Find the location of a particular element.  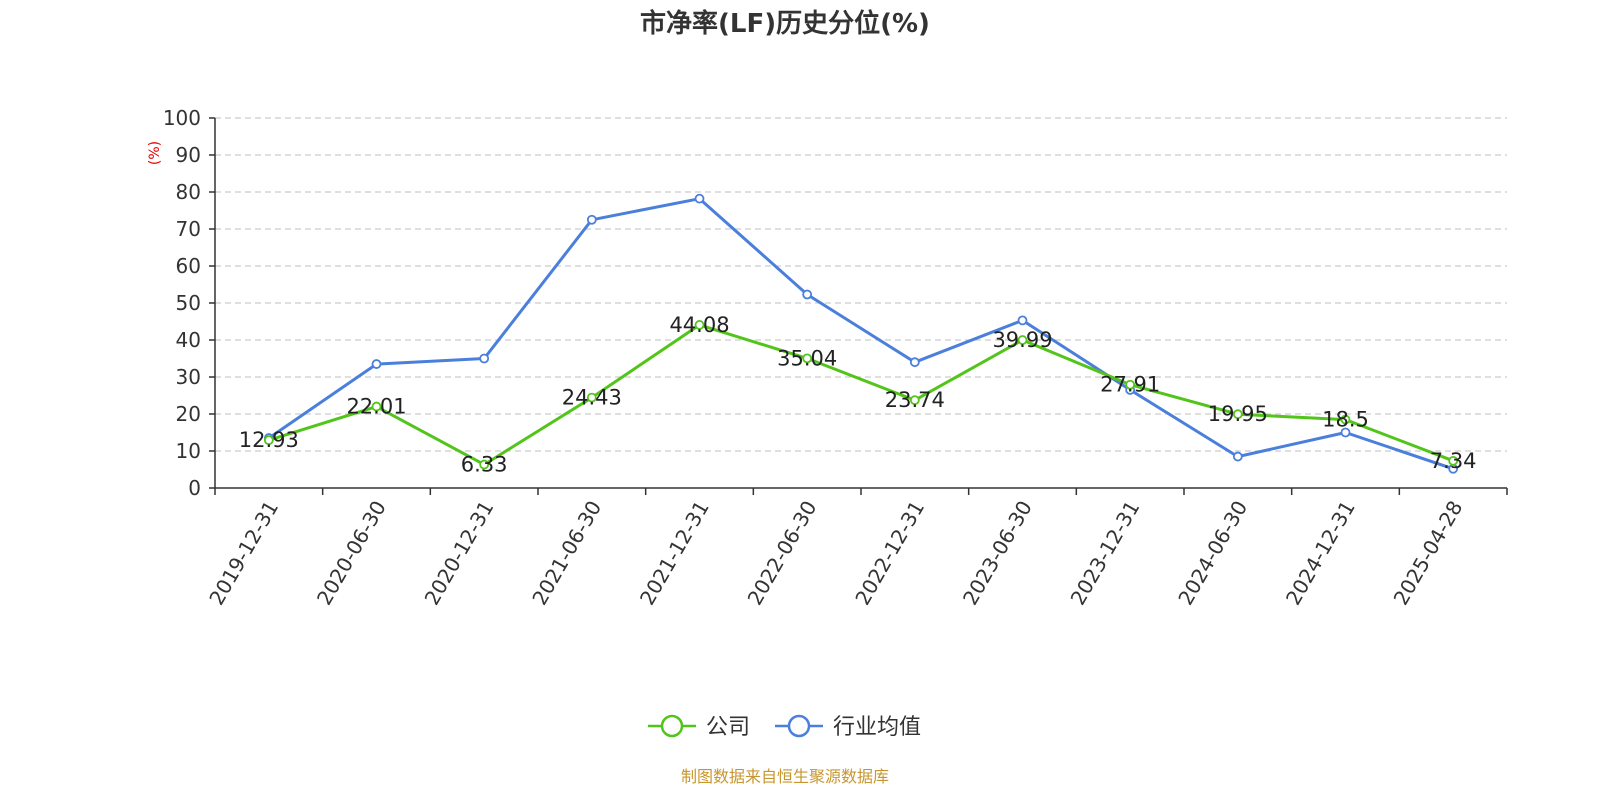

y-tick-label-40: 40 is located at coordinates (188, 340).